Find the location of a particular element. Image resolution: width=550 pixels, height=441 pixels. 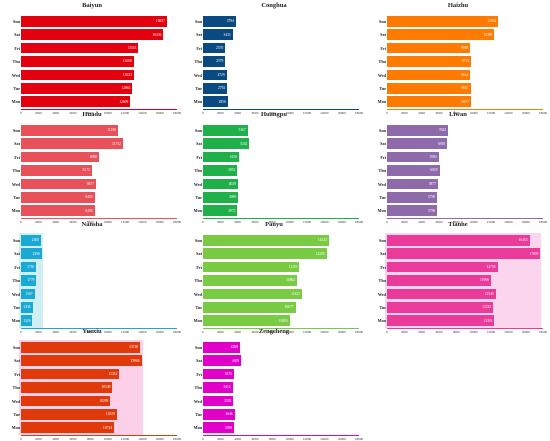

value-label: 14523 is located at coordinates (322, 240).